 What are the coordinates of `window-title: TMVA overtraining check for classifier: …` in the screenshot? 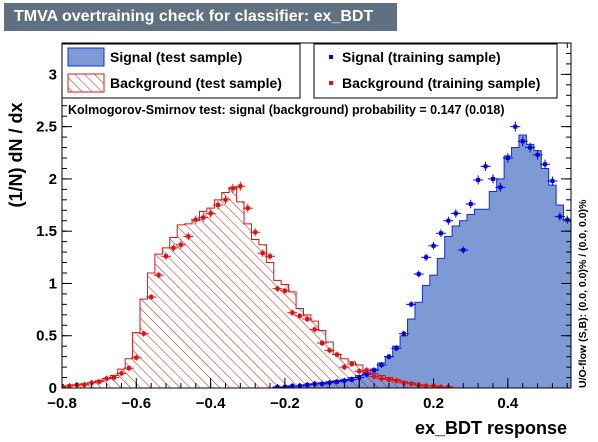 It's located at (200, 17).